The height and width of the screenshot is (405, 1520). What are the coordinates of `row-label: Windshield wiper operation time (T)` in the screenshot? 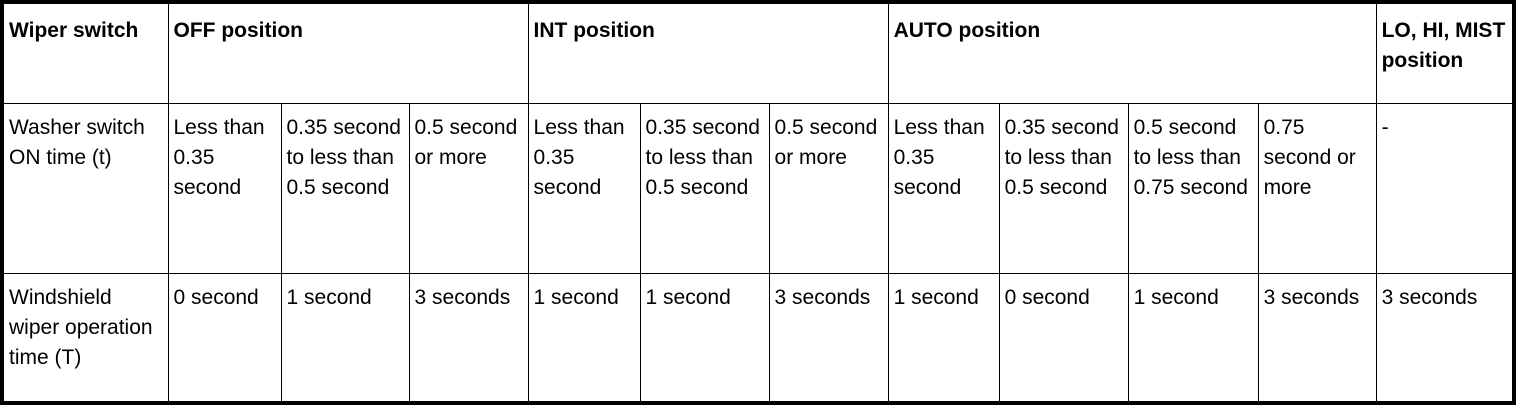 It's located at (85, 338).